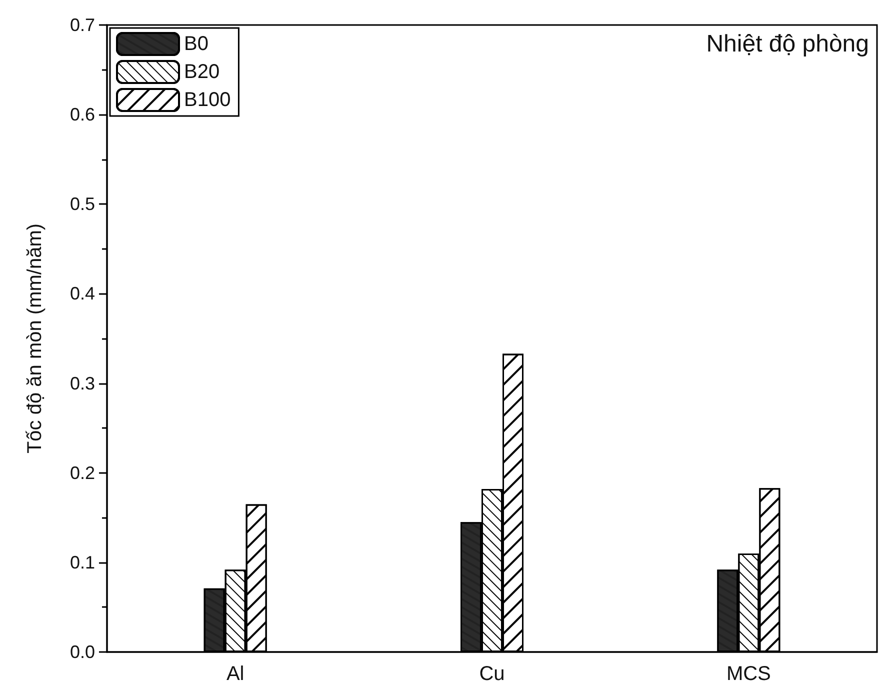  What do you see at coordinates (82, 25) in the screenshot?
I see `y-tick-label: 0.7` at bounding box center [82, 25].